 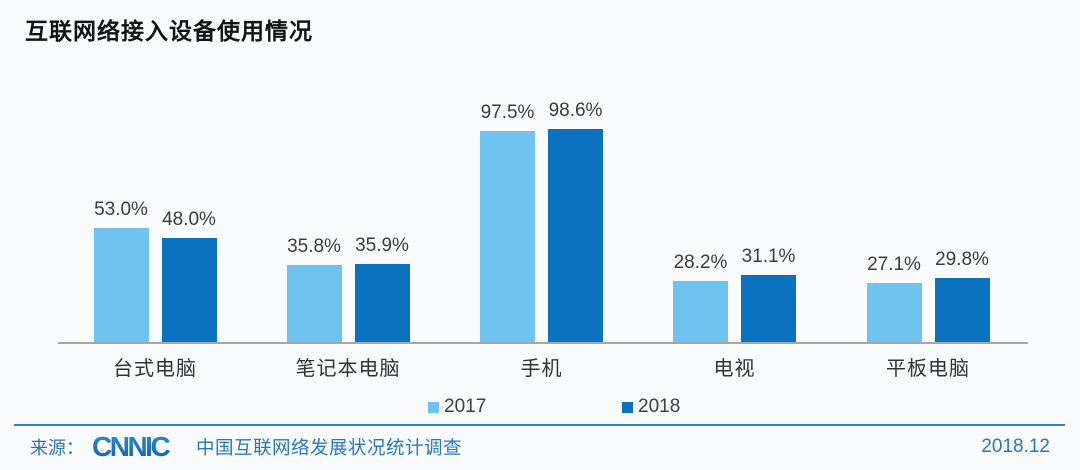 What do you see at coordinates (541, 369) in the screenshot?
I see `category-label-手机: 手机` at bounding box center [541, 369].